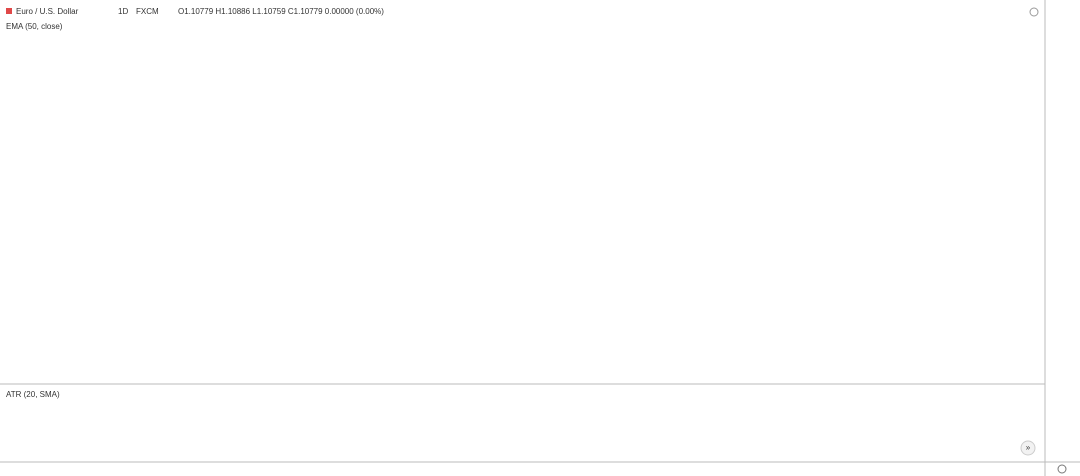  What do you see at coordinates (9, 11) in the screenshot?
I see `symbol-icon` at bounding box center [9, 11].